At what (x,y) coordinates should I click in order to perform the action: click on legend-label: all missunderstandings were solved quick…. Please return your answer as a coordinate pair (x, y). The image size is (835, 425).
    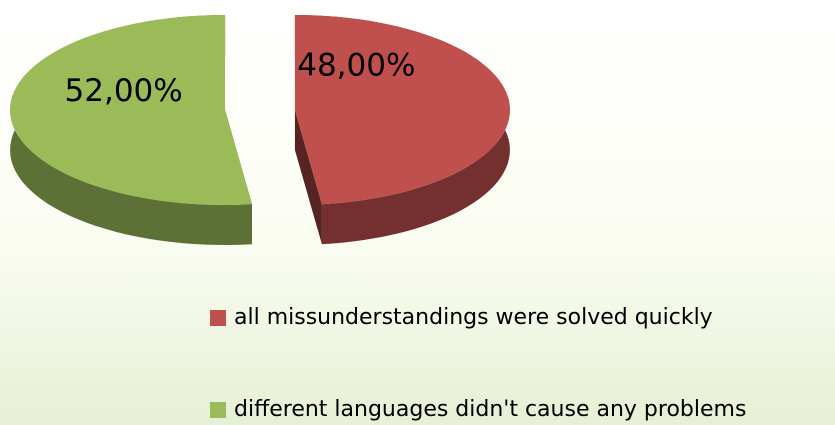
    Looking at the image, I should click on (473, 317).